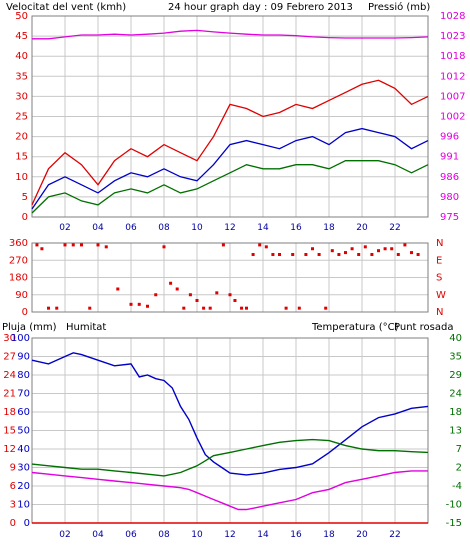 This screenshot has height=559, width=470. Describe the element at coordinates (23, 375) in the screenshot. I see `humidity-ytick-label: 80` at that location.